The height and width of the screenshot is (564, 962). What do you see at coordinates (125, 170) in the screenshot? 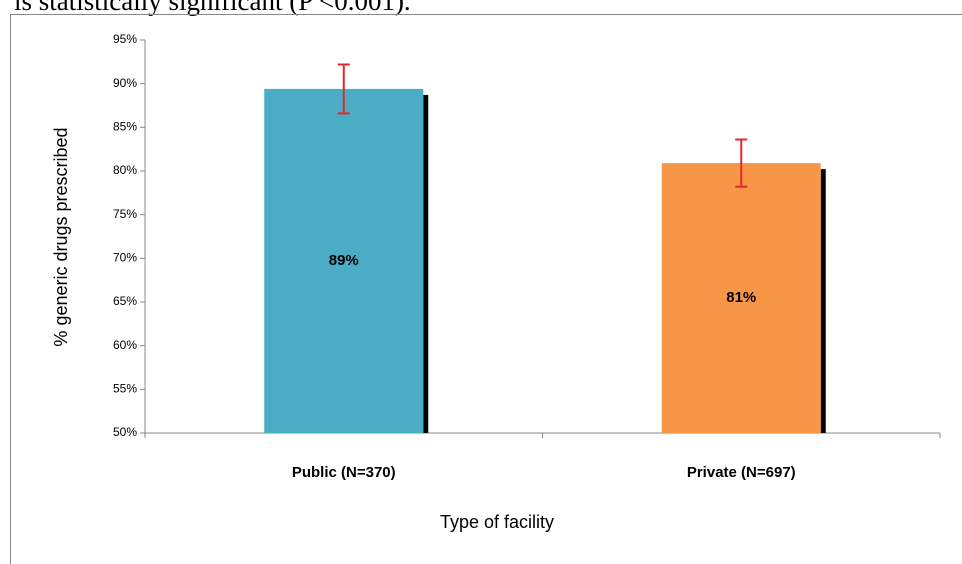
I see `y-tick-label: 80%` at bounding box center [125, 170].